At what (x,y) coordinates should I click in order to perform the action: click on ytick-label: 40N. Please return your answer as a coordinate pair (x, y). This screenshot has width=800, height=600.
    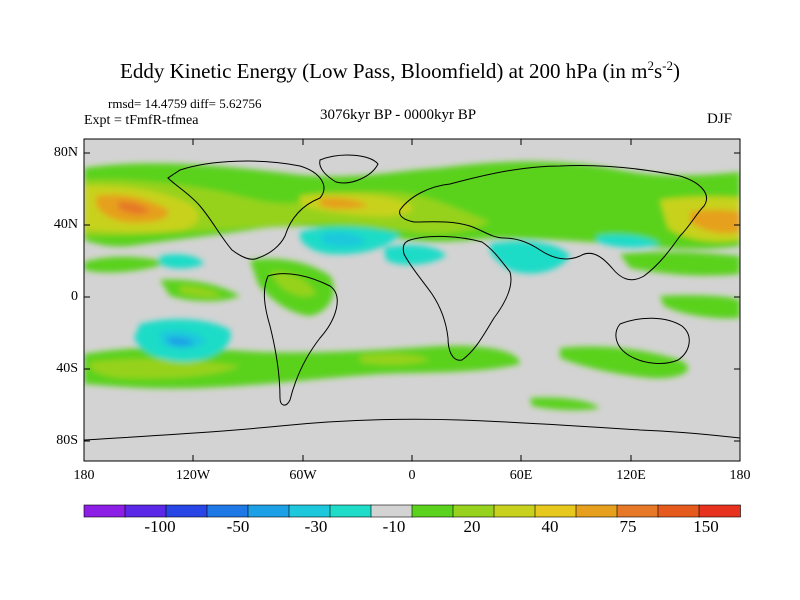
    Looking at the image, I should click on (65, 224).